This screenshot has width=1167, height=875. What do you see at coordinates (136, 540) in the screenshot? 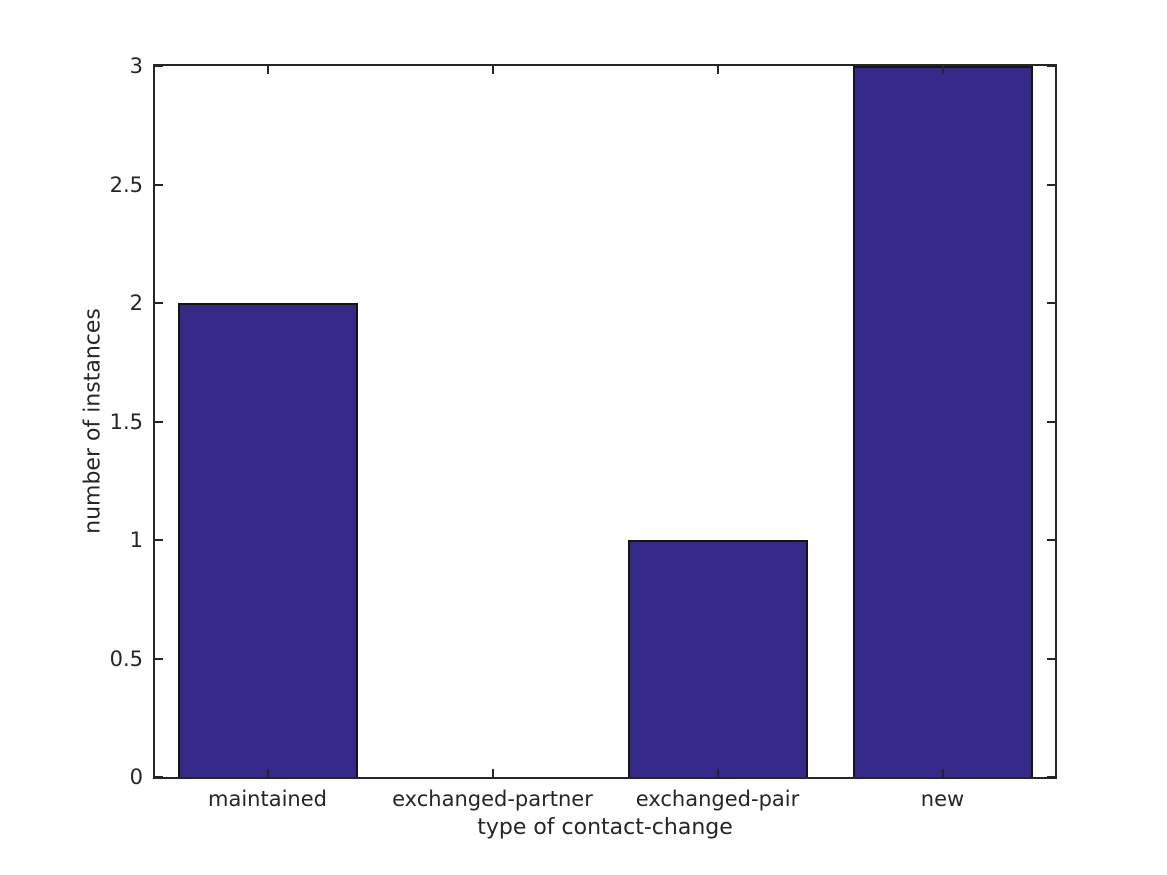
I see `y-tick-label: 1` at bounding box center [136, 540].